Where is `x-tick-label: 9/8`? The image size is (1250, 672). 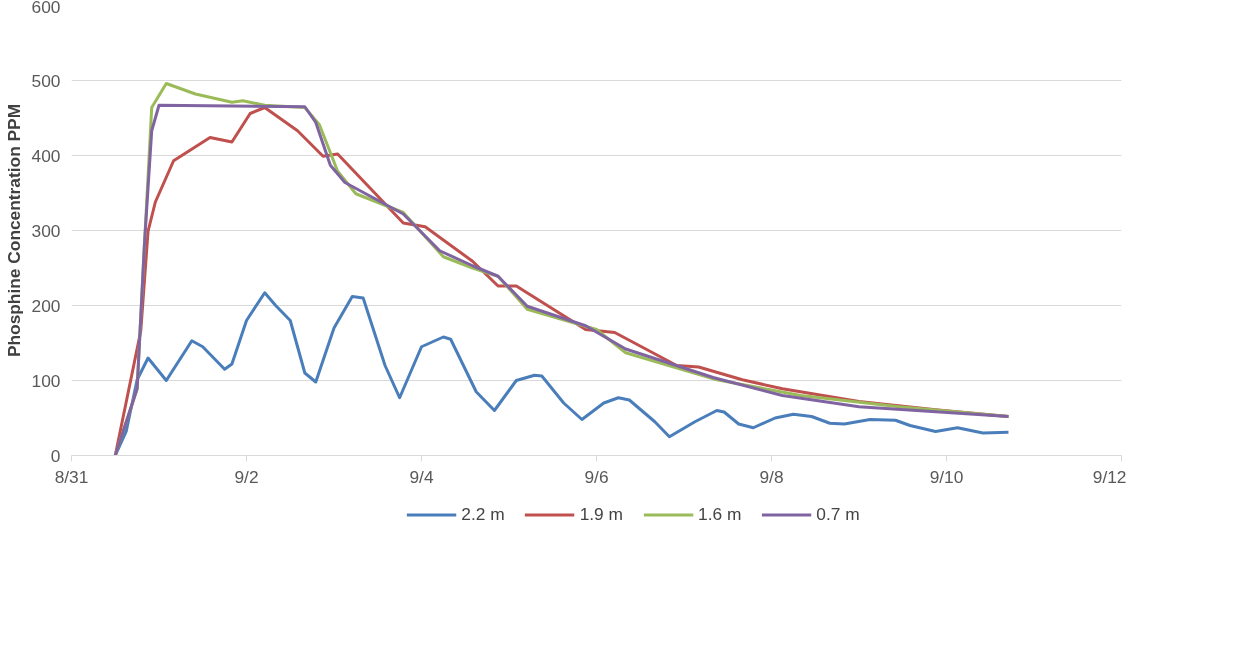
x-tick-label: 9/8 is located at coordinates (771, 476).